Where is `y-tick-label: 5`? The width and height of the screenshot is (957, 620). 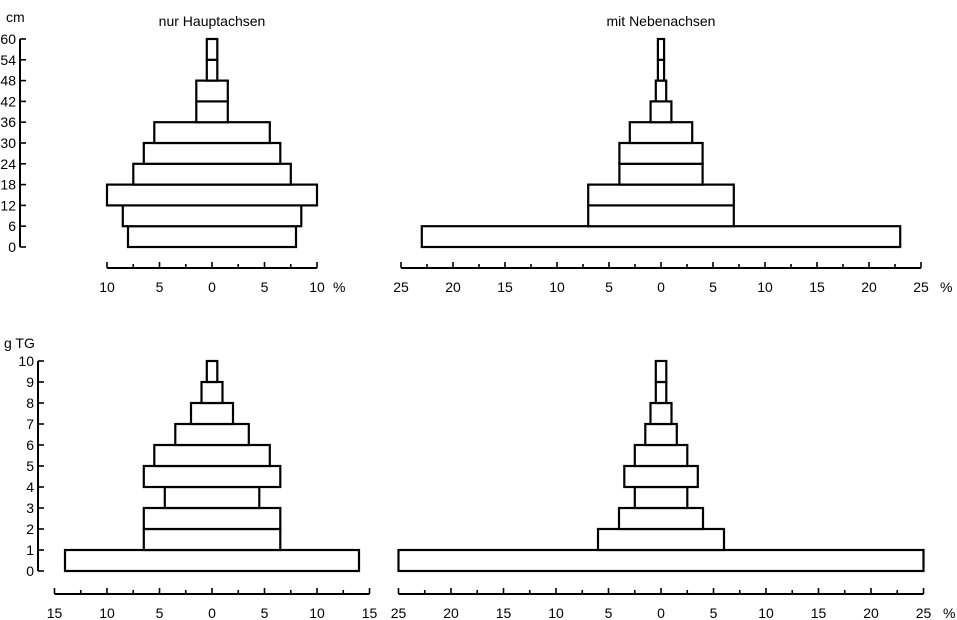
y-tick-label: 5 is located at coordinates (30, 466).